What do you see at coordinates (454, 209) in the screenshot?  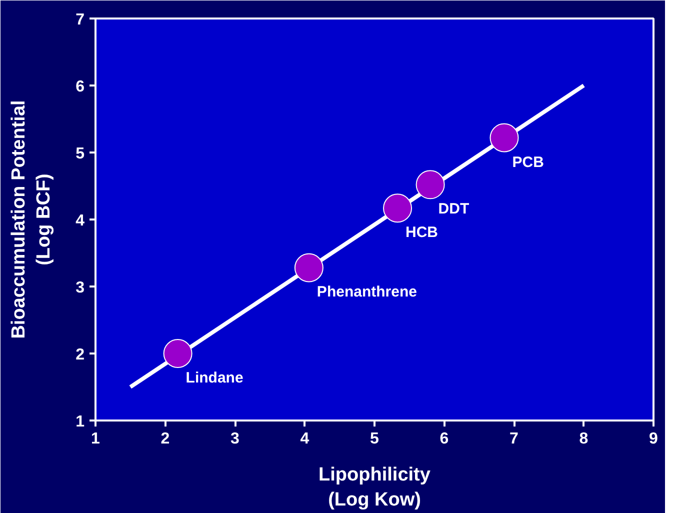 I see `annotation: DDT` at bounding box center [454, 209].